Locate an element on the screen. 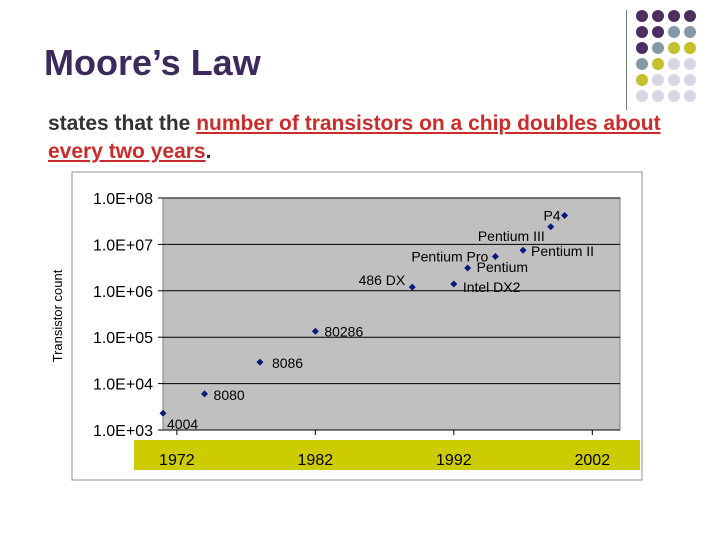 Image resolution: width=720 pixels, height=540 pixels. statement-prefix: states that the is located at coordinates (122, 123).